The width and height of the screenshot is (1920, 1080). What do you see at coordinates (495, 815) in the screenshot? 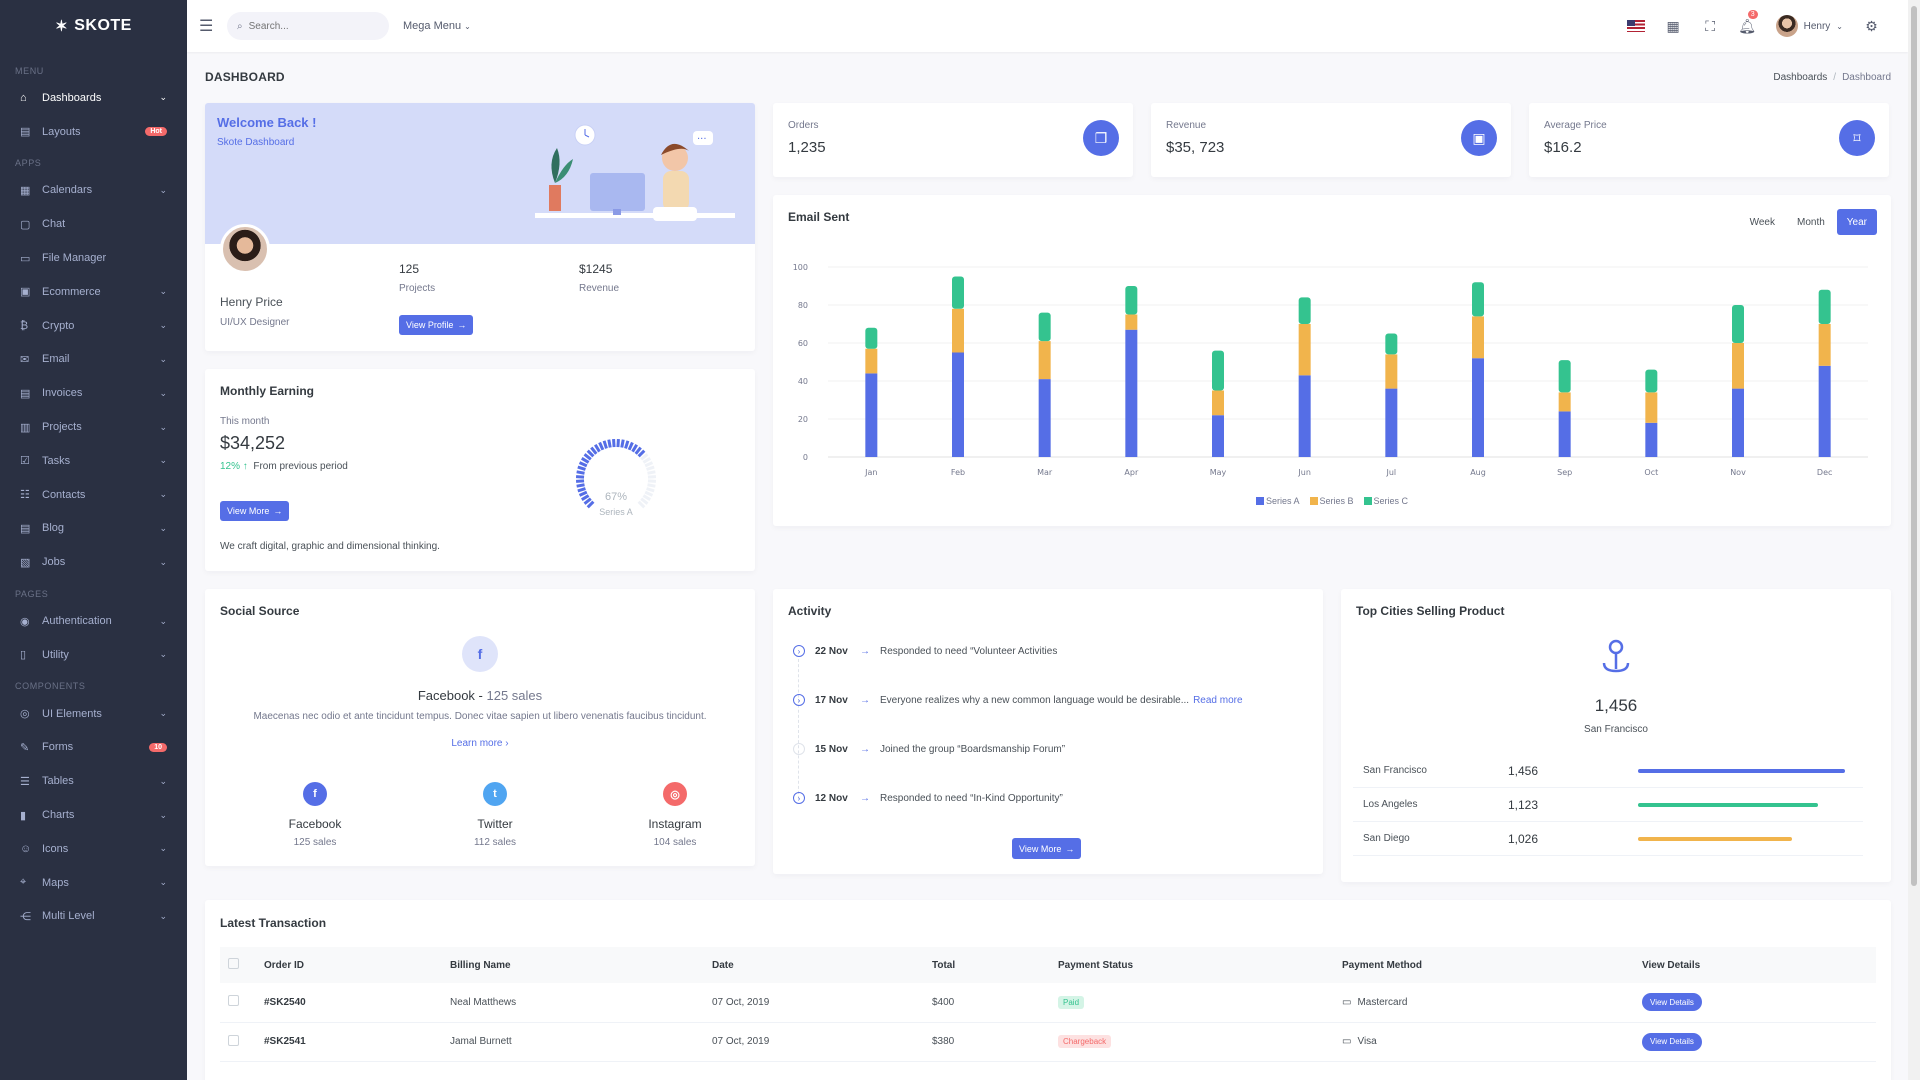
I see `social-item-twitter: t Twitter 112 sales` at bounding box center [495, 815].